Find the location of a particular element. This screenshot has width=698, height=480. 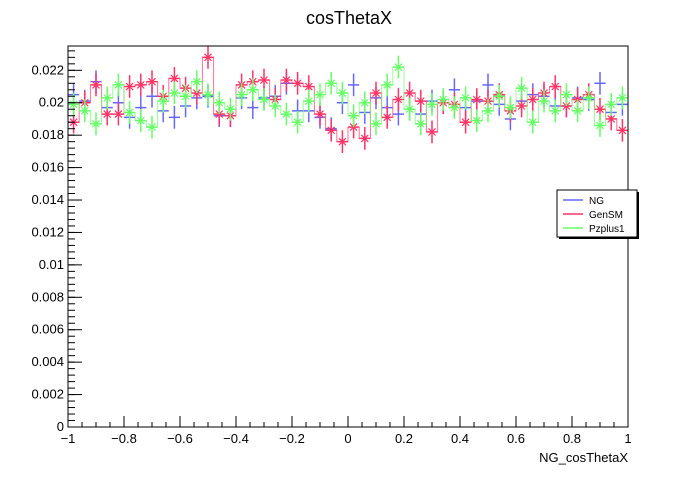

legend-label: NG is located at coordinates (596, 201).